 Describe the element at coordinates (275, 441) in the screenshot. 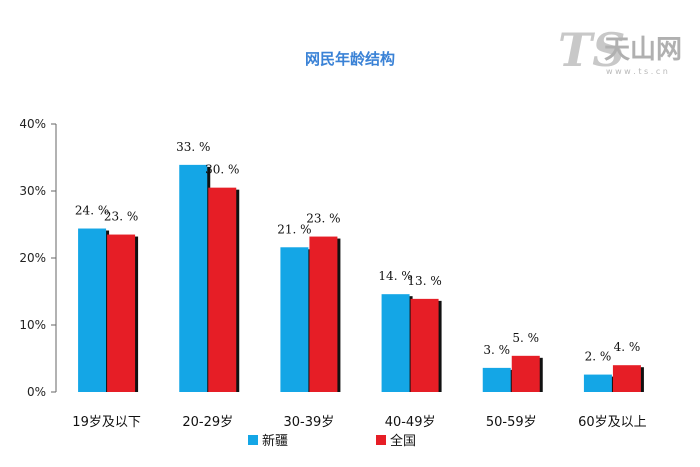

I see `legend-label: 新疆` at that location.